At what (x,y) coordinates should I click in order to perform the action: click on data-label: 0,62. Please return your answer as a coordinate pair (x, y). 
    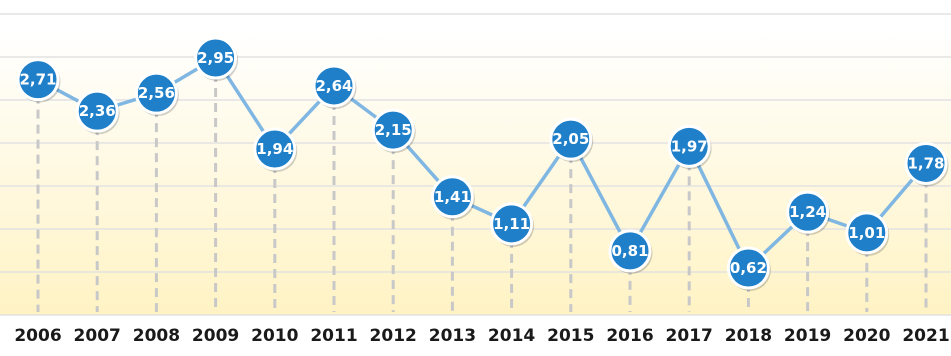
    Looking at the image, I should click on (748, 268).